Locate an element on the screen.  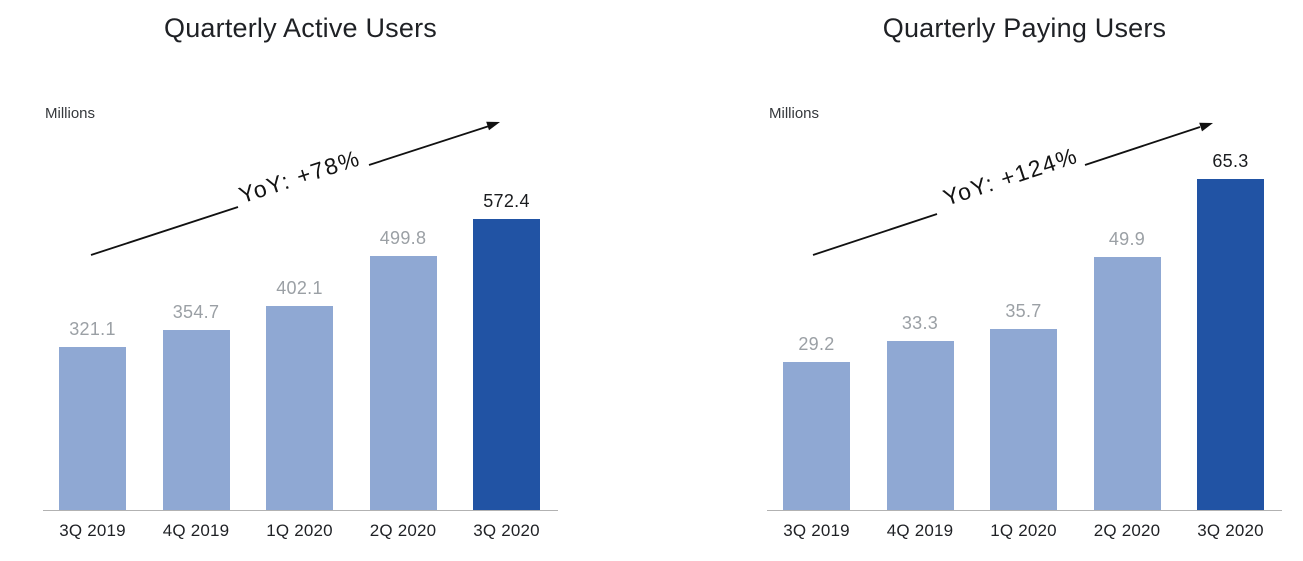
bar-value-label: 65.3 is located at coordinates (1230, 161).